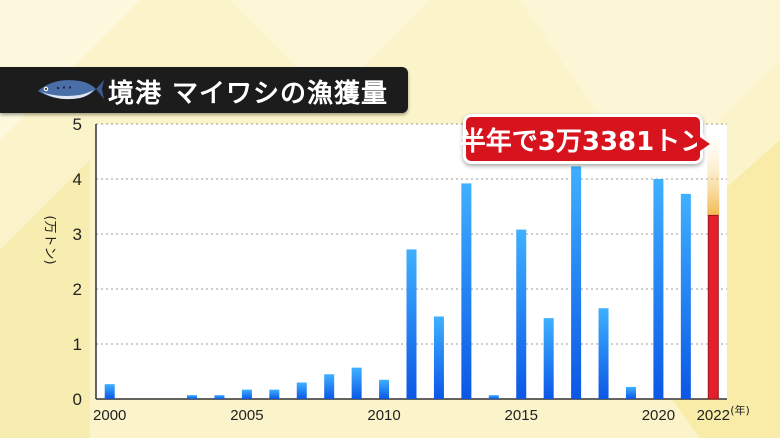 The image size is (780, 438). Describe the element at coordinates (77, 289) in the screenshot. I see `y-tick-label: 2` at that location.